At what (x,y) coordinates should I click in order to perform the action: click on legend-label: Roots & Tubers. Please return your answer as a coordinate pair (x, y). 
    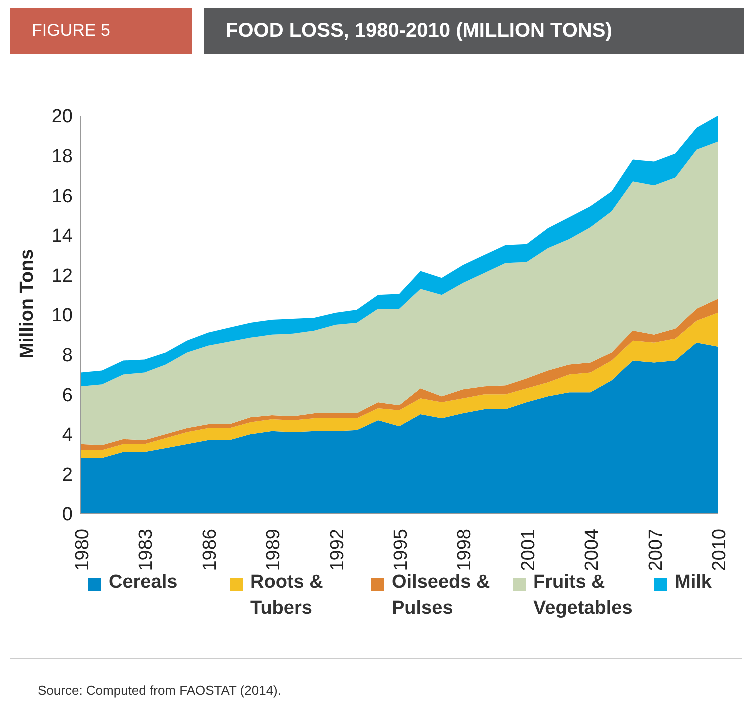
    Looking at the image, I should click on (287, 596).